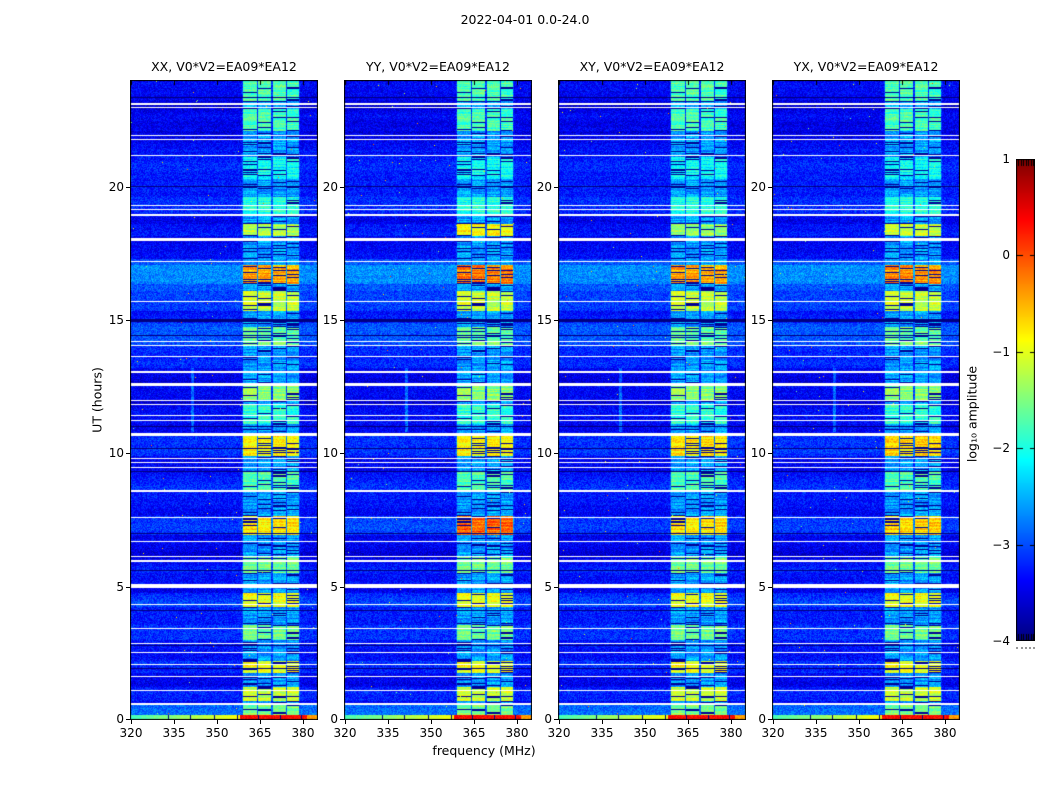 This screenshot has width=1050, height=800. I want to click on spectrogram-canvas-yy, so click(438, 400).